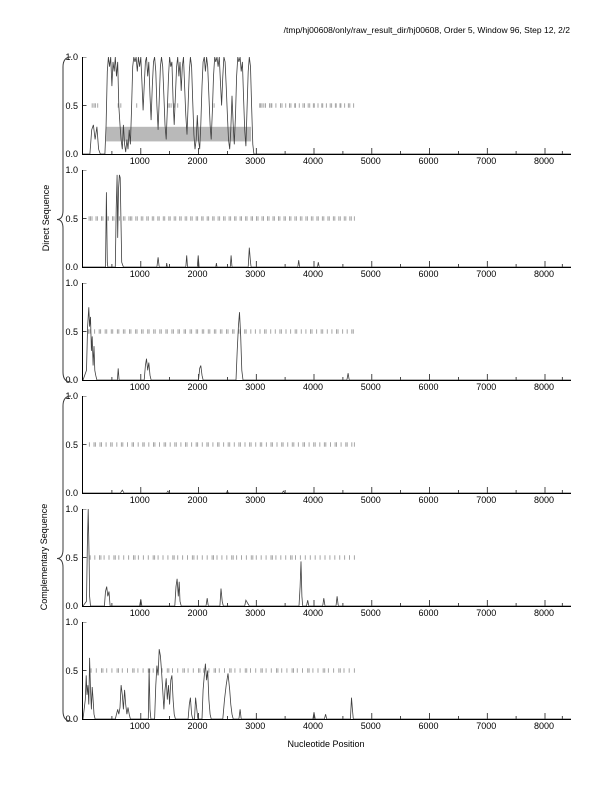 This screenshot has width=612, height=792. Describe the element at coordinates (44, 557) in the screenshot. I see `complementary-sequence-label: Complementary Sequence` at that location.